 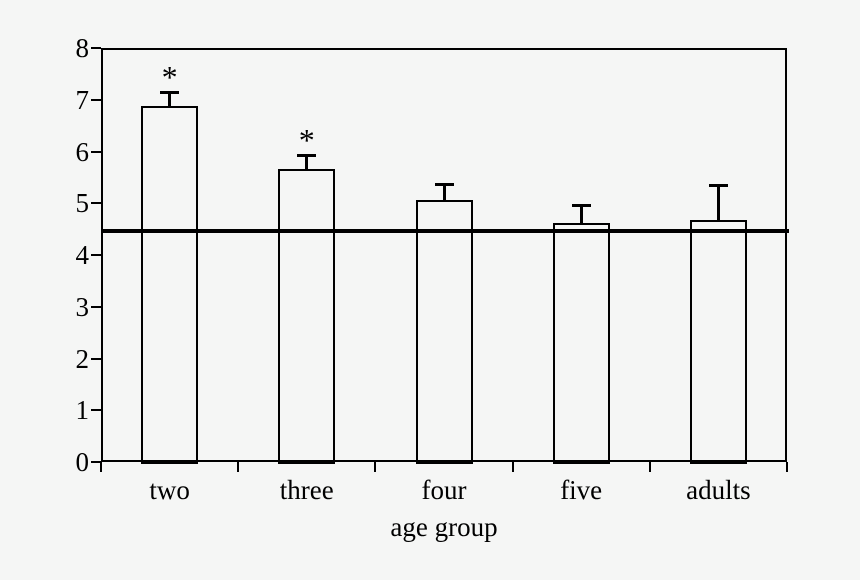 I want to click on y-tick-label: 2, so click(x=82, y=358).